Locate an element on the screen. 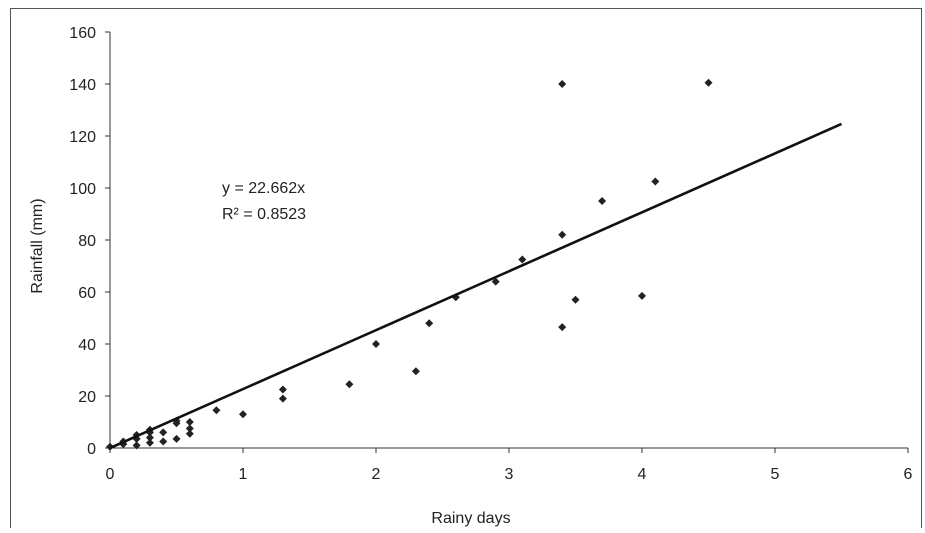 The image size is (925, 533). x-tick-label: 3 is located at coordinates (509, 474).